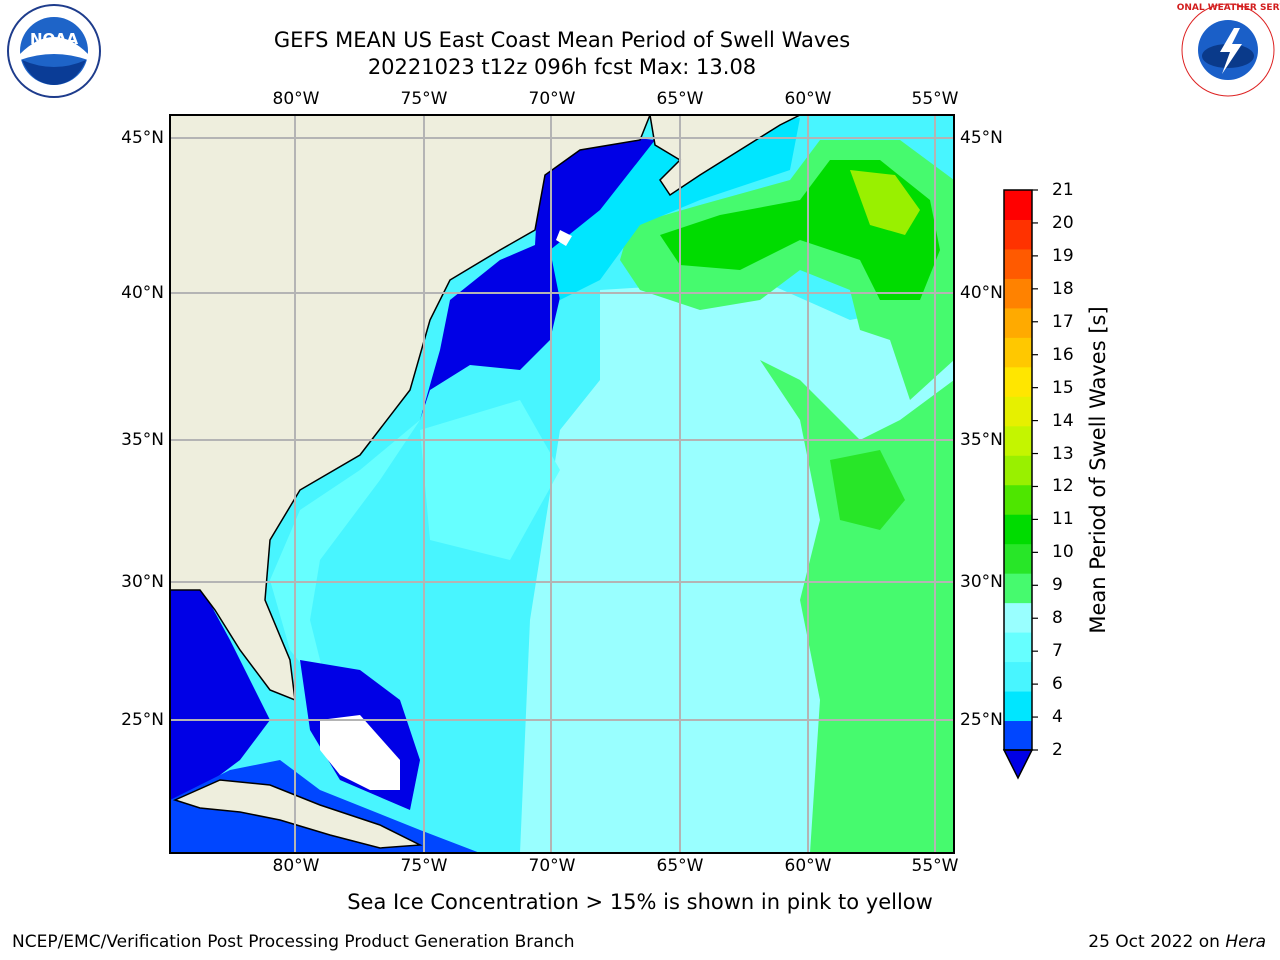 The width and height of the screenshot is (1280, 960). Describe the element at coordinates (142, 440) in the screenshot. I see `lat-label-left: 35°N` at that location.